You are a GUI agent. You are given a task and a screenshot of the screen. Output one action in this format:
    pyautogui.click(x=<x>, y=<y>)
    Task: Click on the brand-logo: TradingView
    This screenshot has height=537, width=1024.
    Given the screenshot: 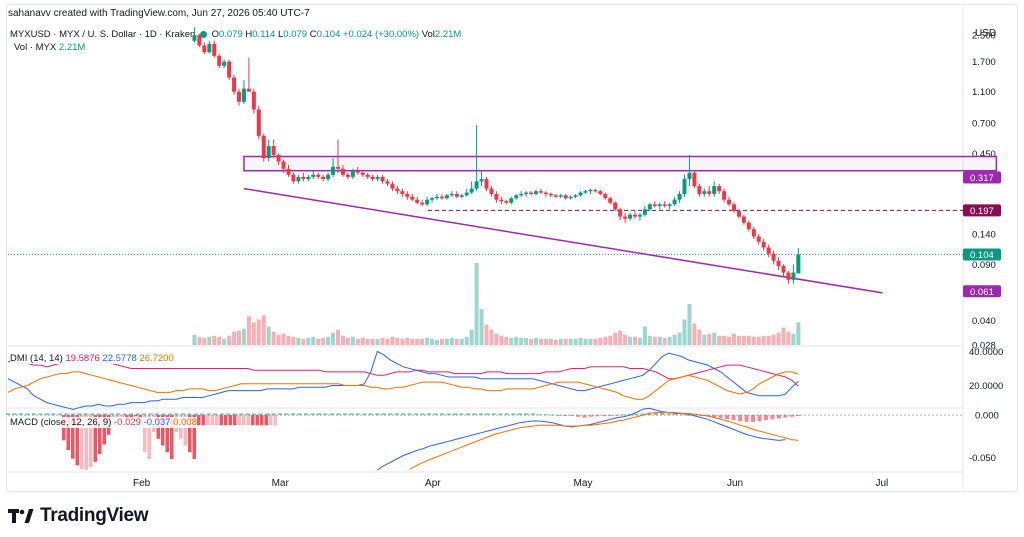 What is the action you would take?
    pyautogui.click(x=78, y=516)
    